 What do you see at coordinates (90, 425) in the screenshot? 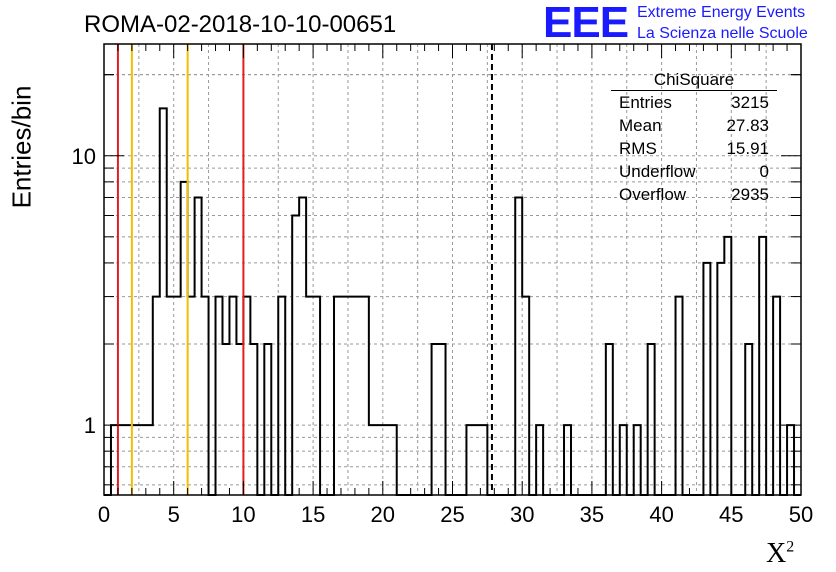
I see `y-tick-label: 1` at bounding box center [90, 425].